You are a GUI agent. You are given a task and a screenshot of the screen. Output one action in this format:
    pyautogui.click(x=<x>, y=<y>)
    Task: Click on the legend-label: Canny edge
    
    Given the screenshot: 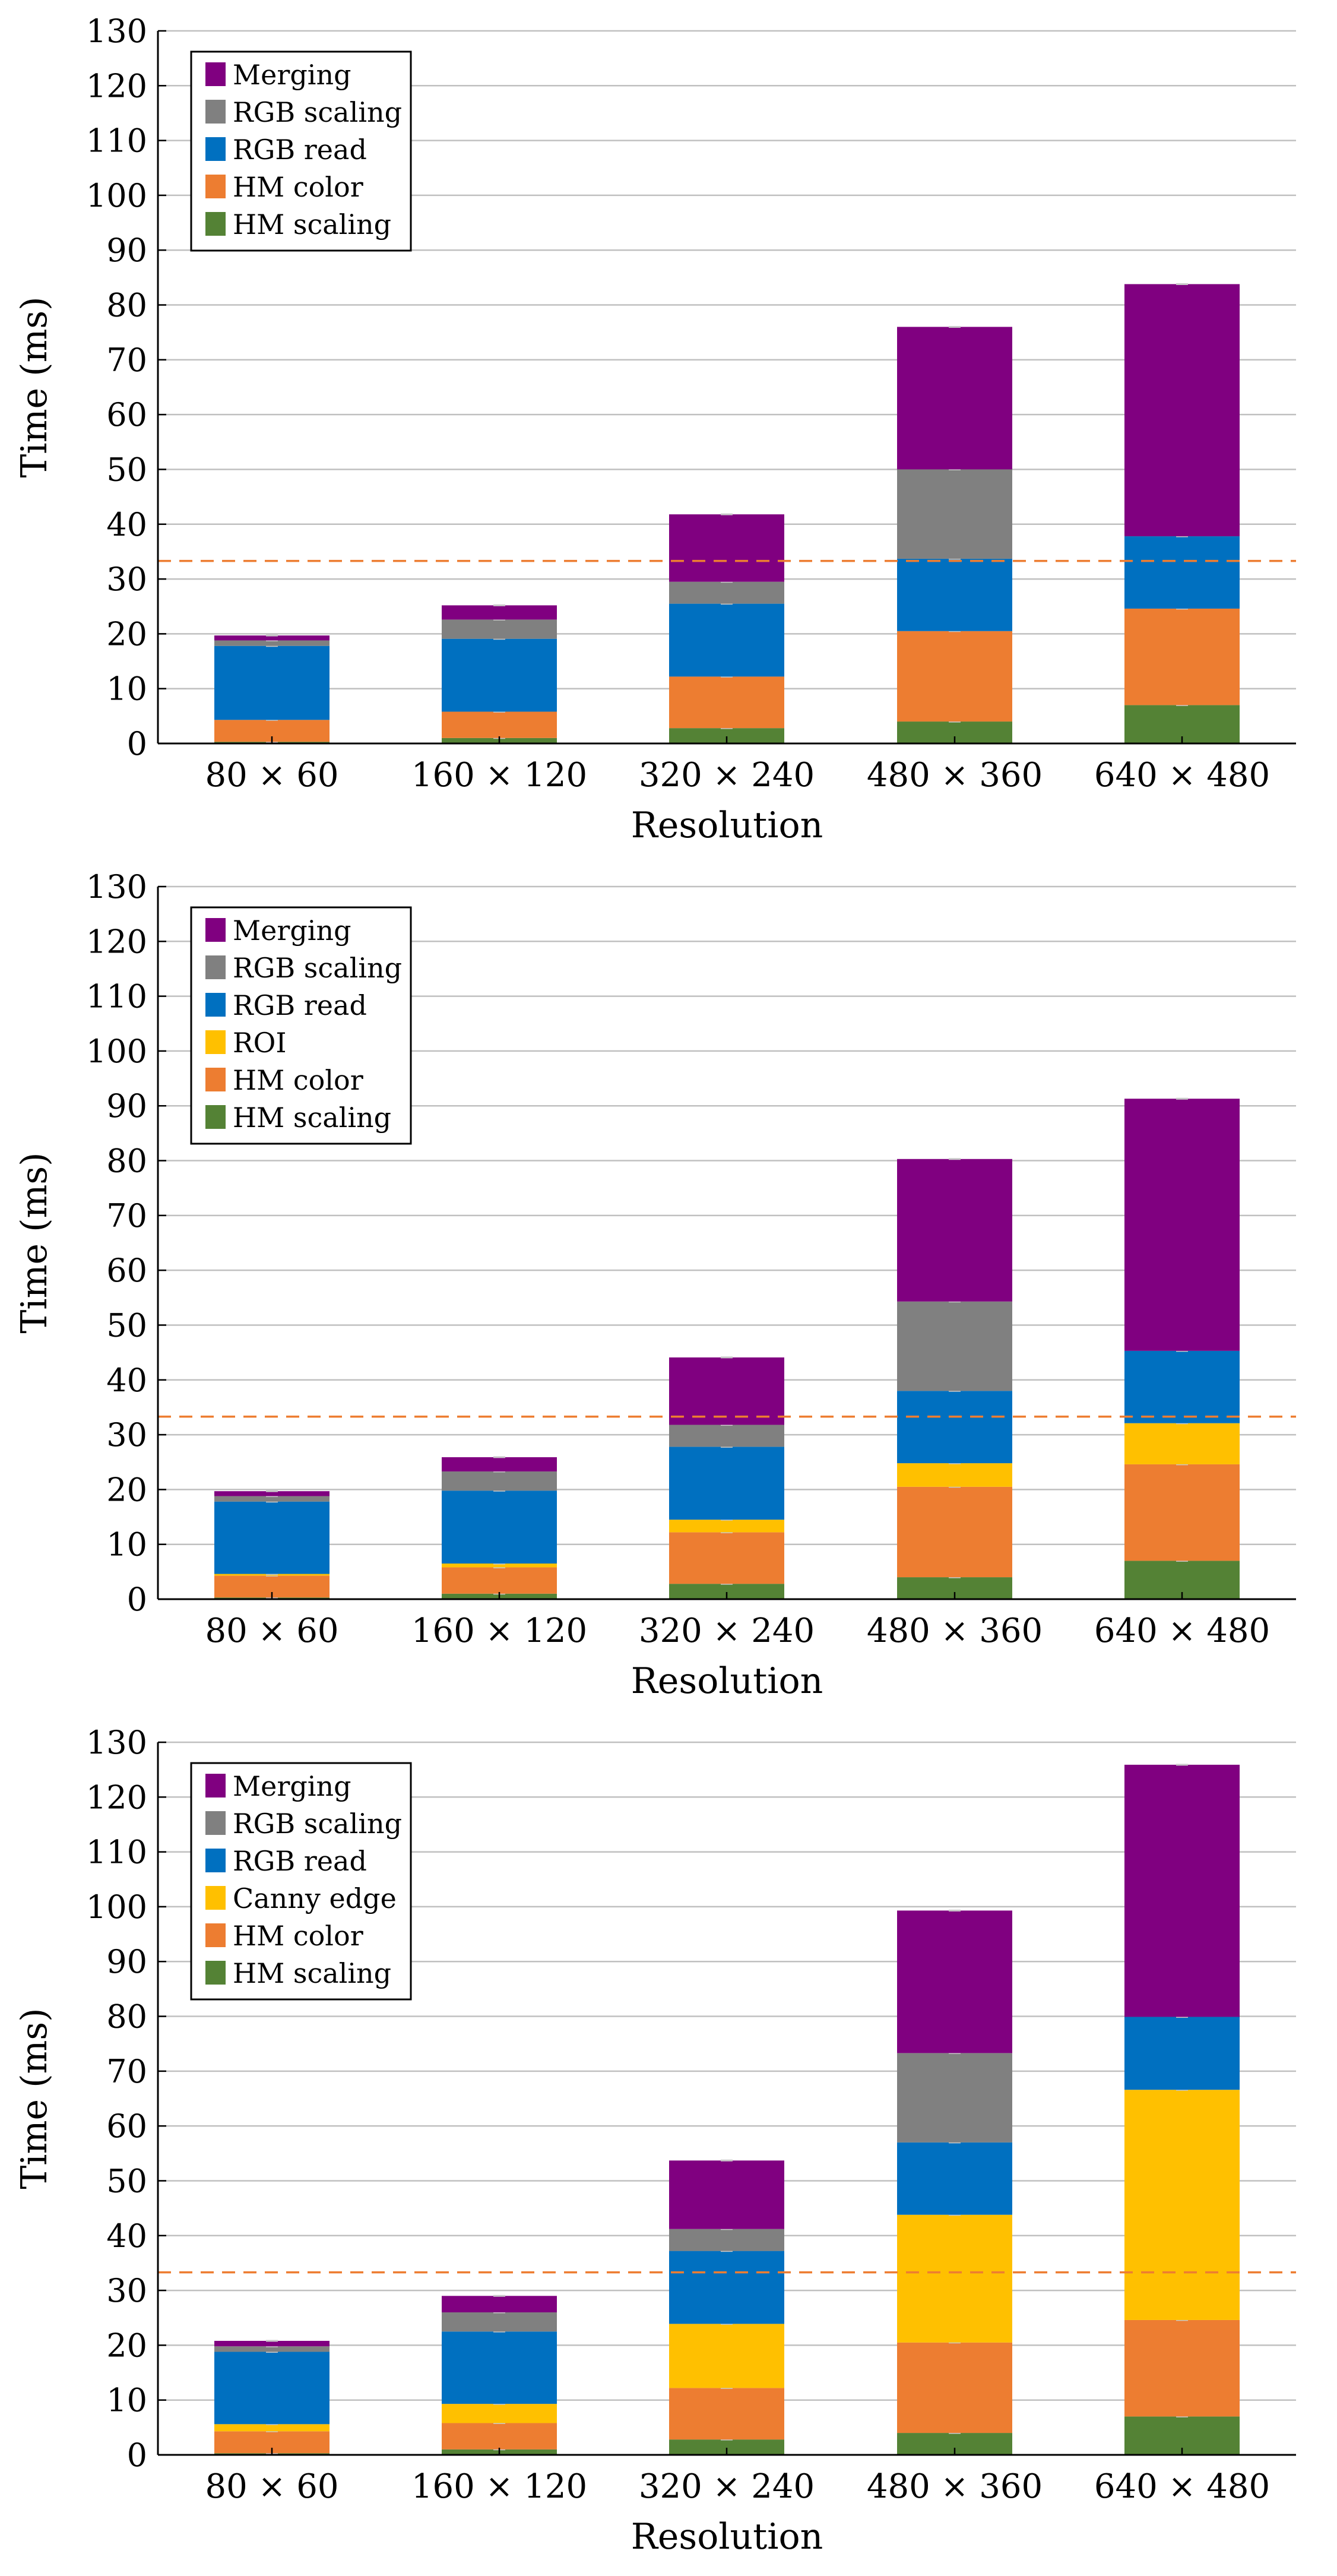 What is the action you would take?
    pyautogui.click(x=315, y=1898)
    